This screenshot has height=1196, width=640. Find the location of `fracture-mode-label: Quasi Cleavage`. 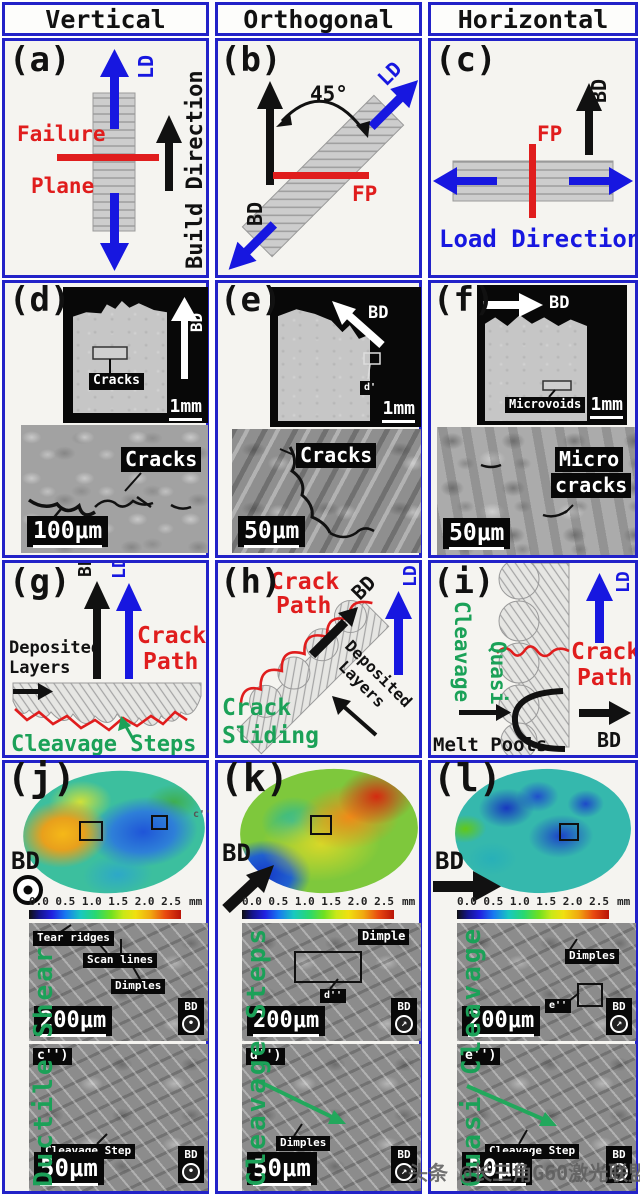

fracture-mode-label: Quasi Cleavage is located at coordinates (472, 1056).